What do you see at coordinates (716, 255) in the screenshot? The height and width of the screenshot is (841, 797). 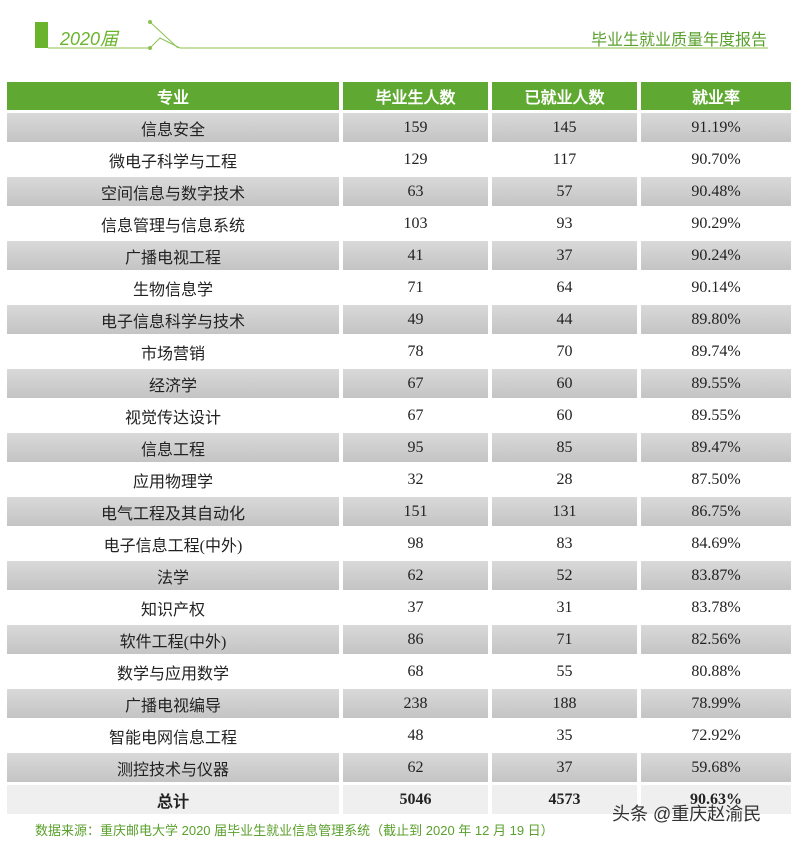 I see `table-cell: 90.24%` at bounding box center [716, 255].